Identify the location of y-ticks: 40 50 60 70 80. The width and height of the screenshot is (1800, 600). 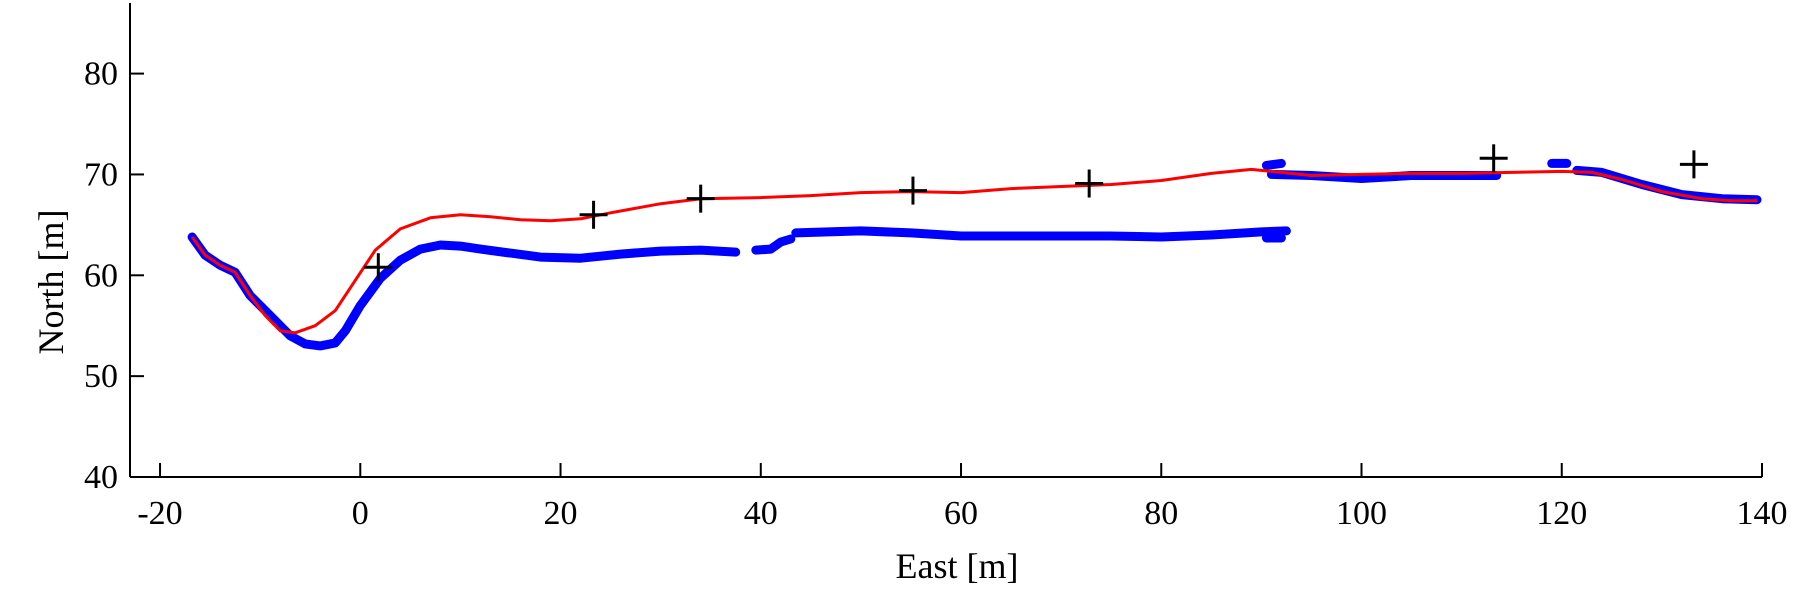
(114, 276).